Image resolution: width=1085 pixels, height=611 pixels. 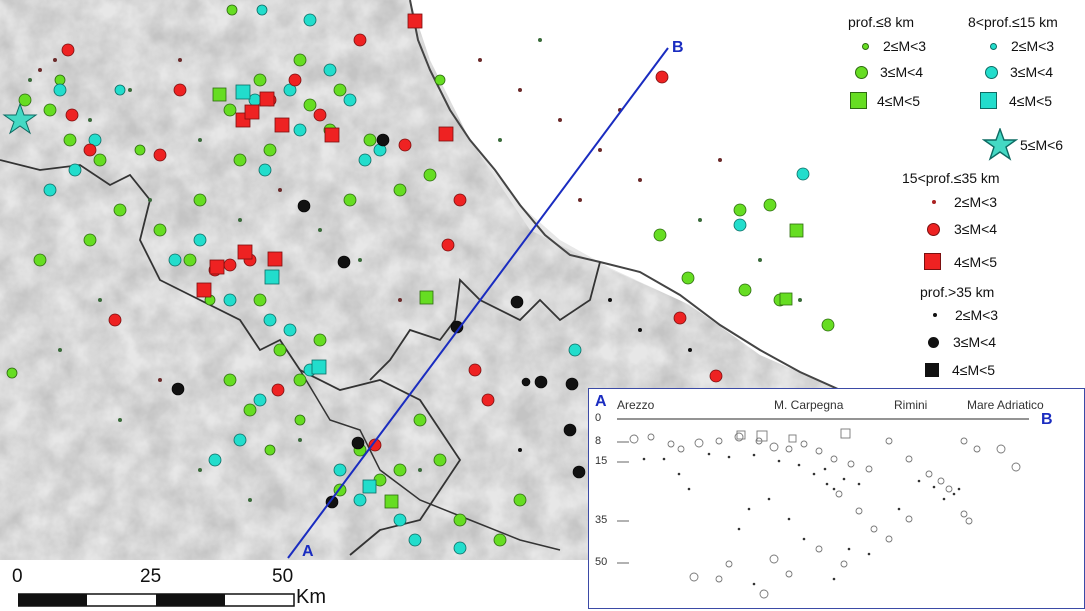 What do you see at coordinates (975, 342) in the screenshot?
I see `legend-verydeep-m3-label: 3≤M<4` at bounding box center [975, 342].